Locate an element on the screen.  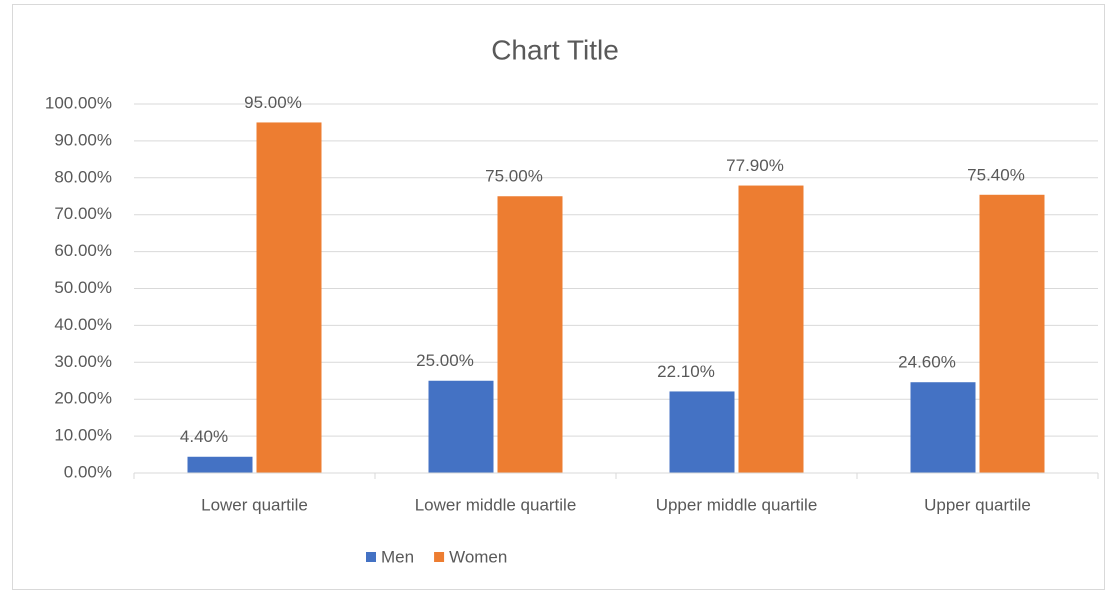
data-label: 4.40% is located at coordinates (204, 436).